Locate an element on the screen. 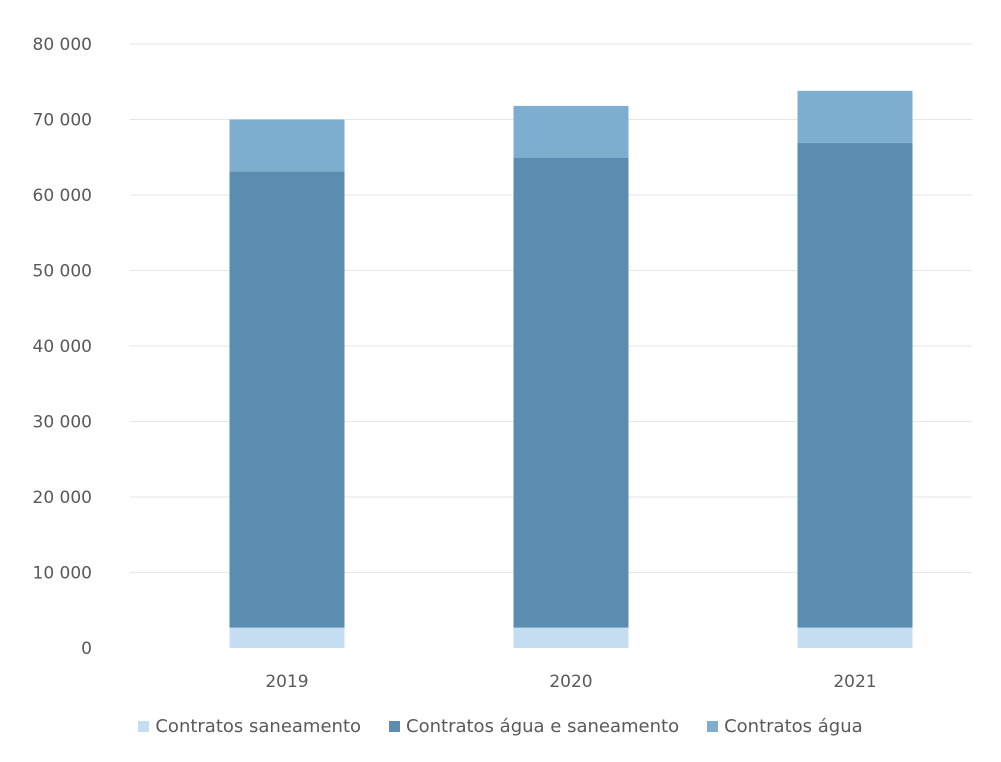 Image resolution: width=1001 pixels, height=762 pixels. y-tick-label: 50 000 is located at coordinates (62, 272).